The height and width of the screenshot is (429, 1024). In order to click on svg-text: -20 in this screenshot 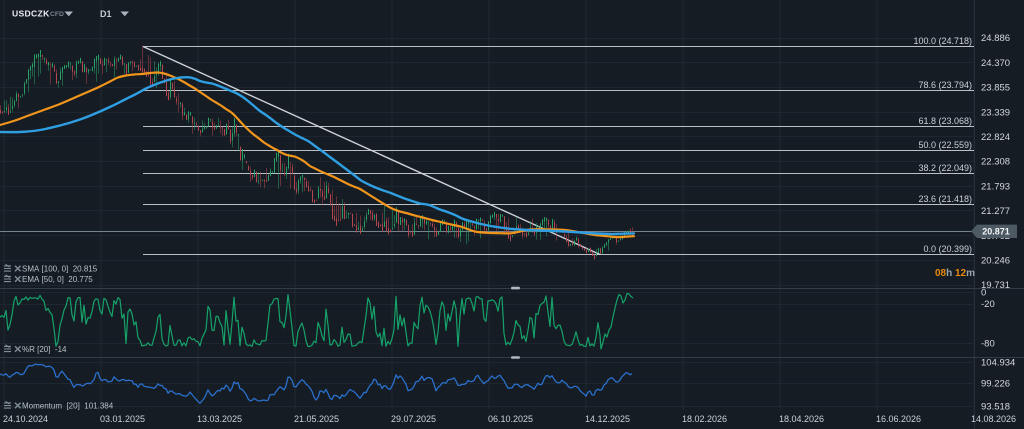, I will do `click(988, 304)`.